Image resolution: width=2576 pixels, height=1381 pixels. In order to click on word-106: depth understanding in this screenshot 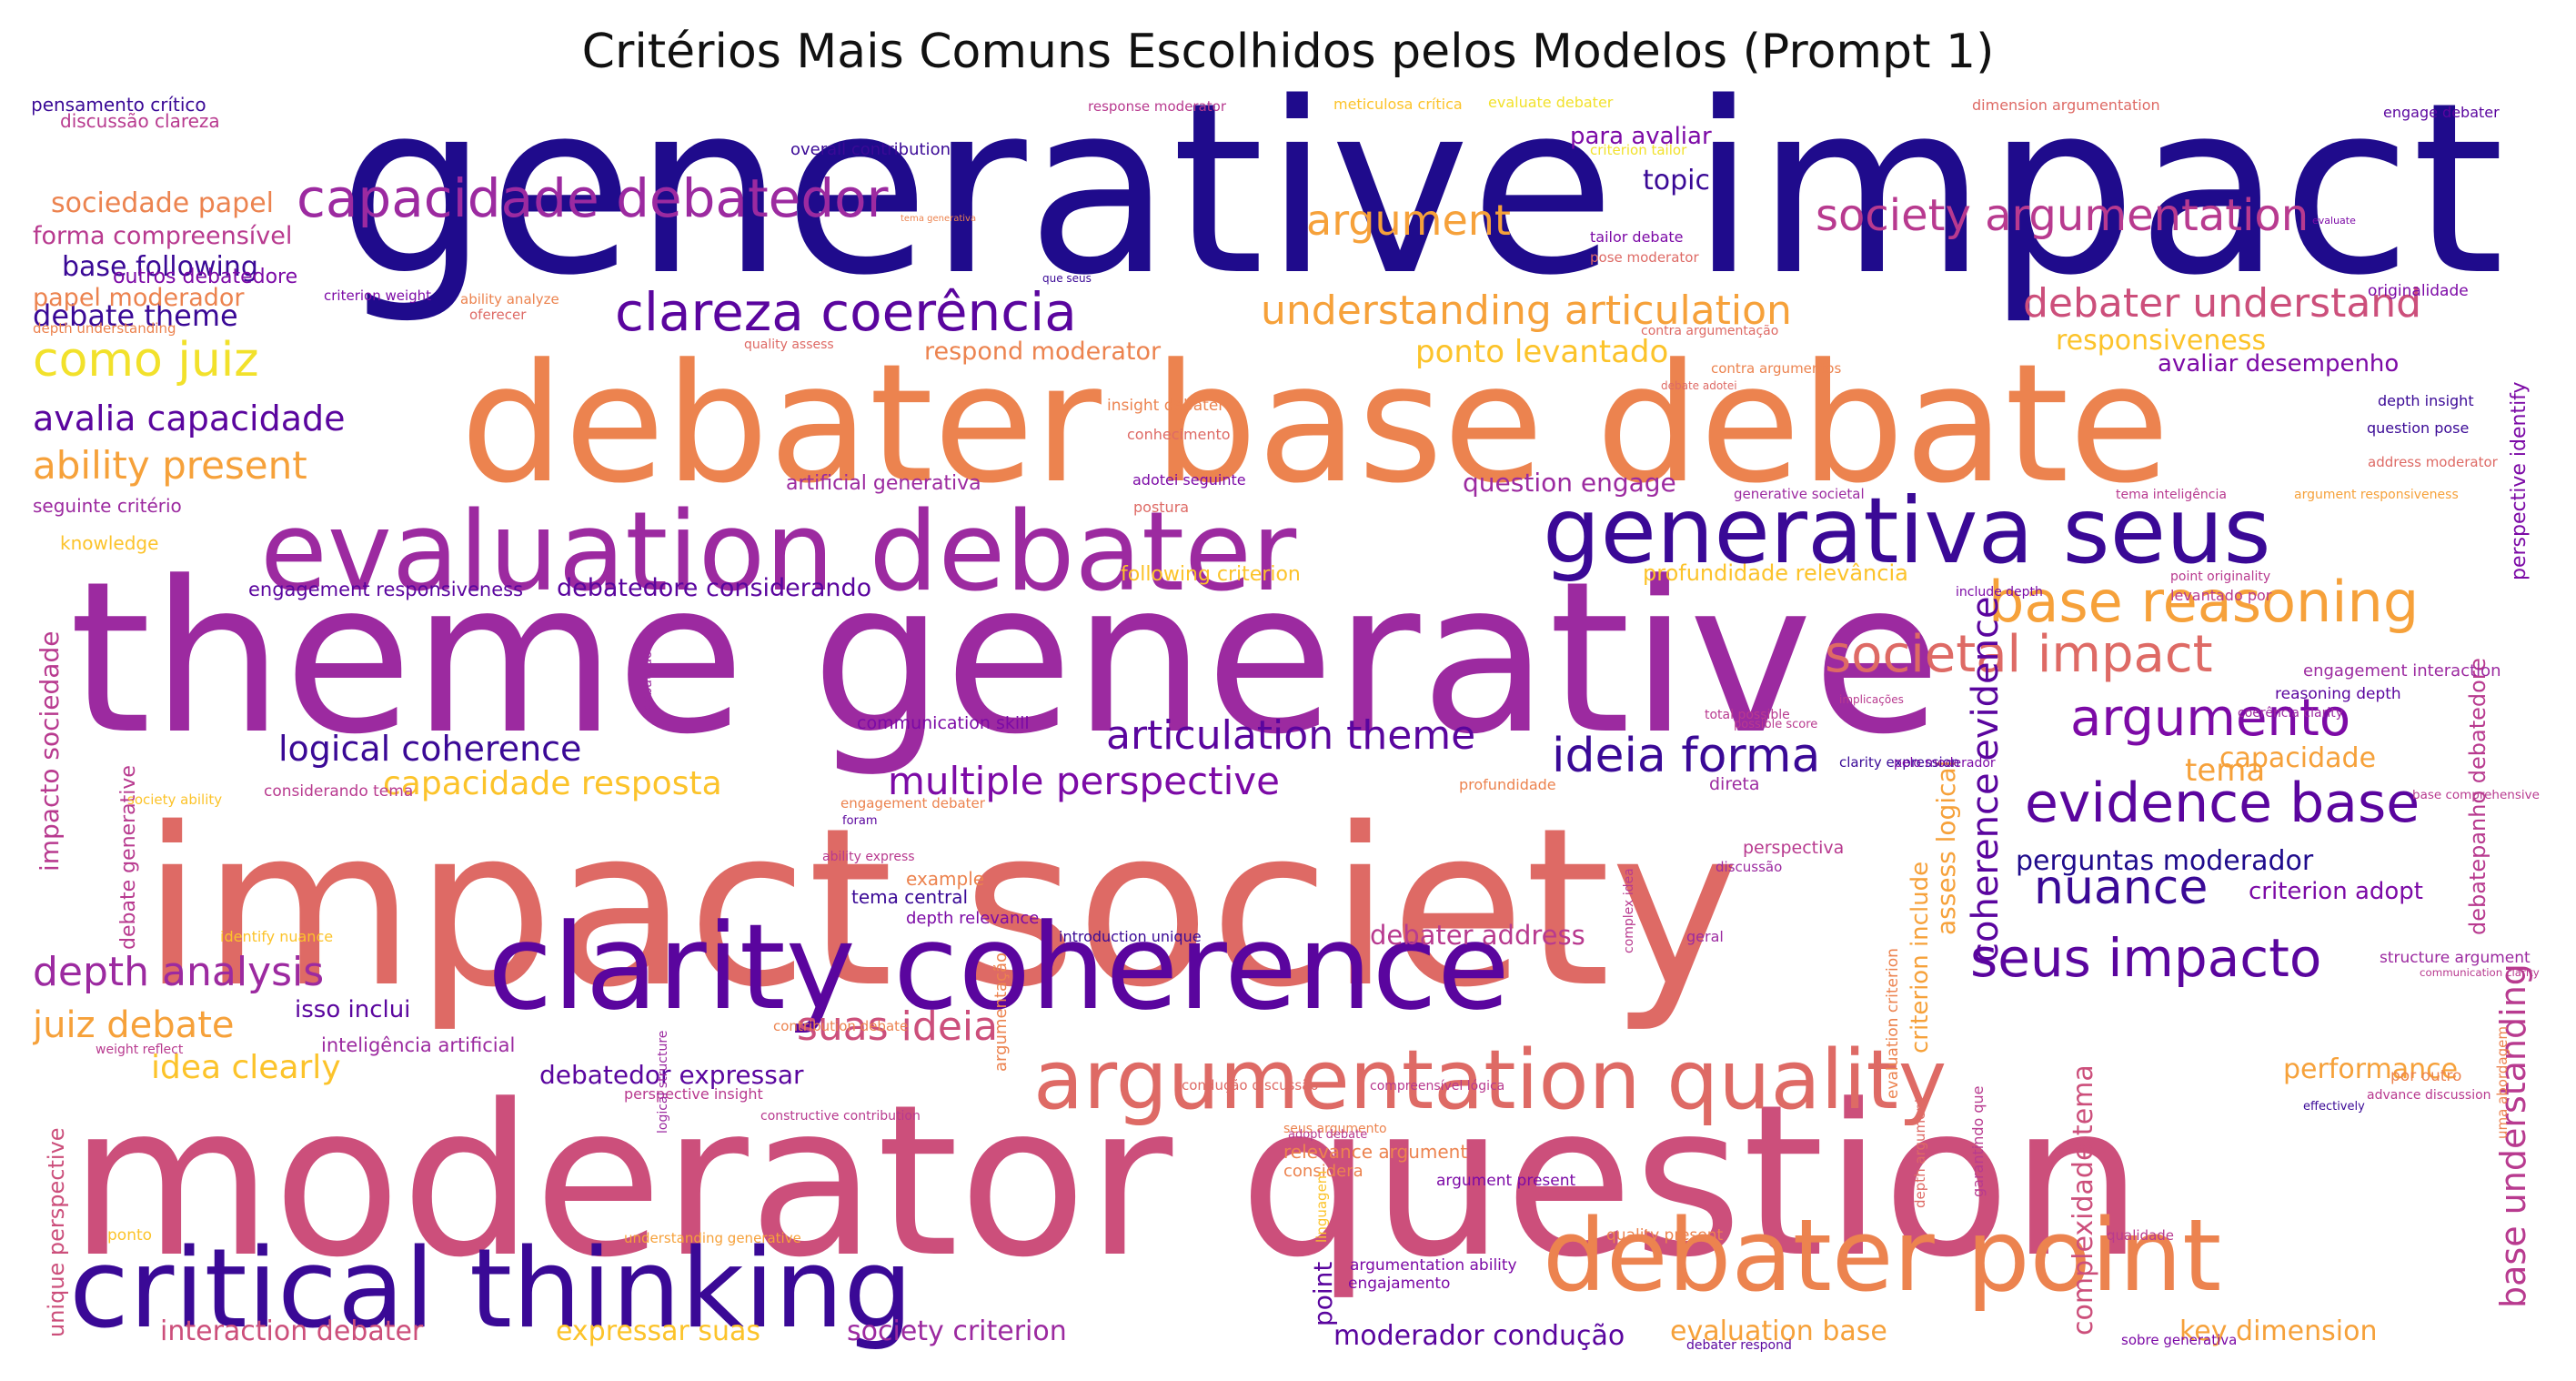, I will do `click(104, 328)`.